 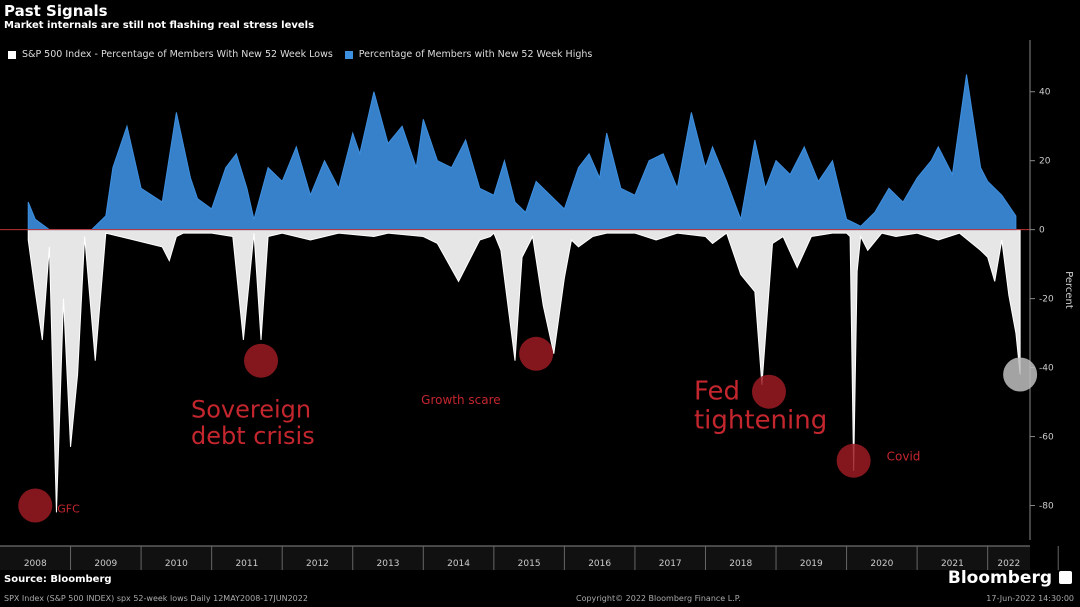 I want to click on event-label: Fed, so click(x=717, y=392).